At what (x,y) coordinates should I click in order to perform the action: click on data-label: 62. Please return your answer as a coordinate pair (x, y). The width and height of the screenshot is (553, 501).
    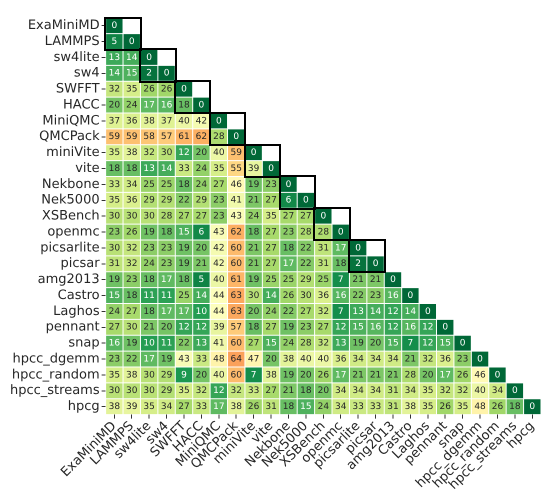
    Looking at the image, I should click on (202, 137).